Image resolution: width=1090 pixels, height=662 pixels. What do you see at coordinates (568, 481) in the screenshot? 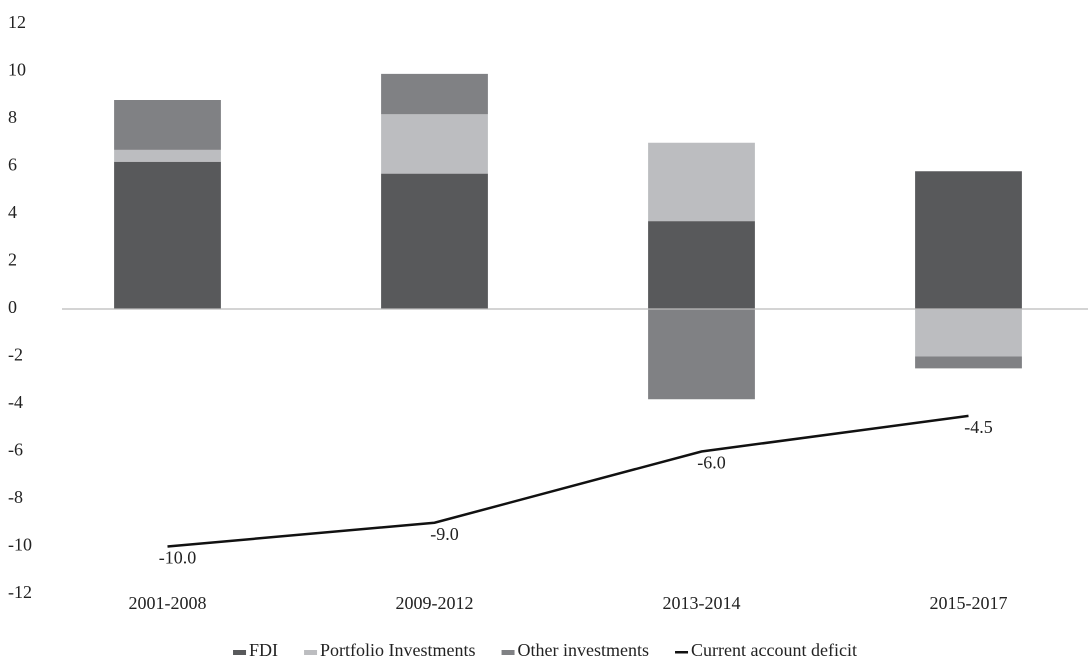
I see `line` at bounding box center [568, 481].